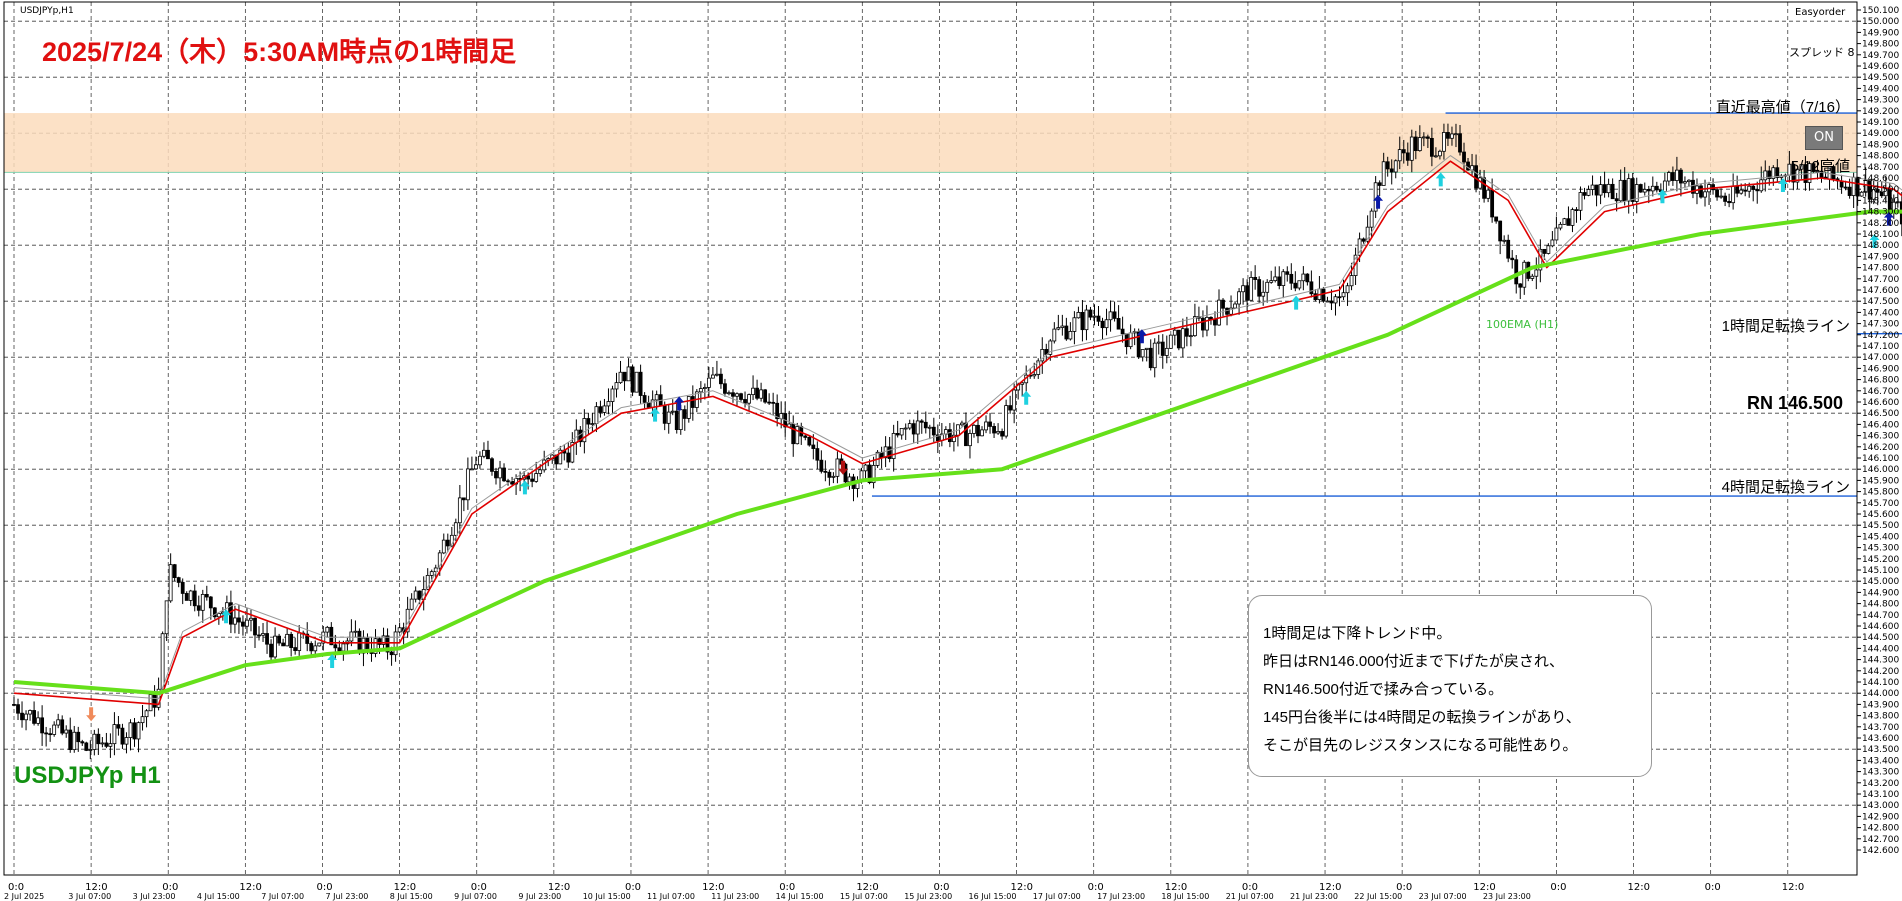  What do you see at coordinates (1880, 112) in the screenshot?
I see `price-tick-label: 149.200` at bounding box center [1880, 112].